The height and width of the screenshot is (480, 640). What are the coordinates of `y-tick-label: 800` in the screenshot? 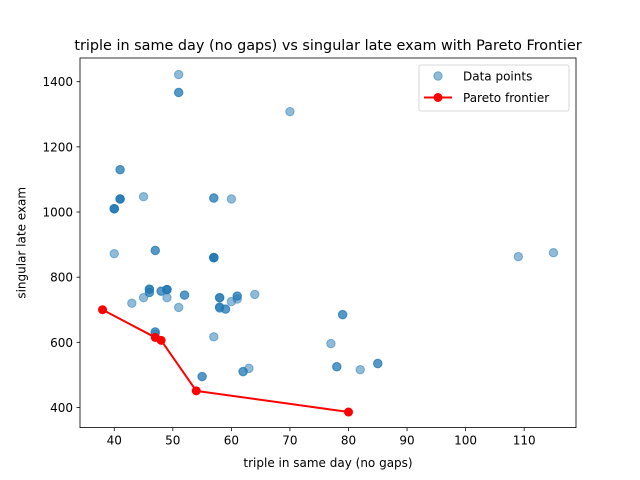 It's located at (61, 278).